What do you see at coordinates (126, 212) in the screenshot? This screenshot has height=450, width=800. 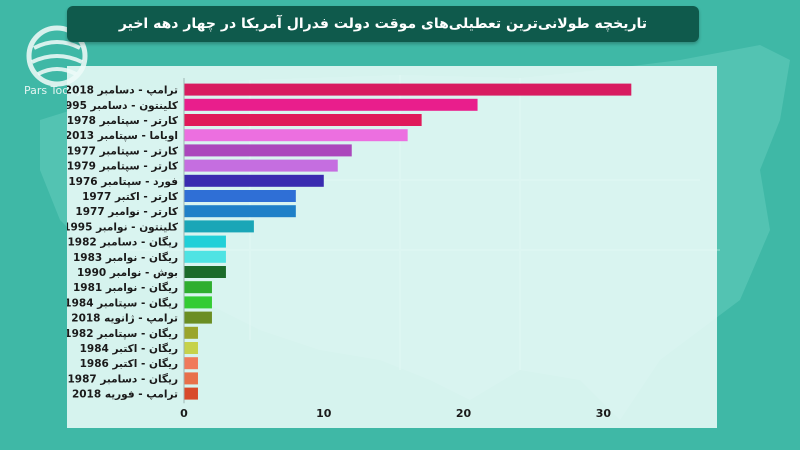 I see `category-label: کارتر - نوامبر 1977` at bounding box center [126, 212].